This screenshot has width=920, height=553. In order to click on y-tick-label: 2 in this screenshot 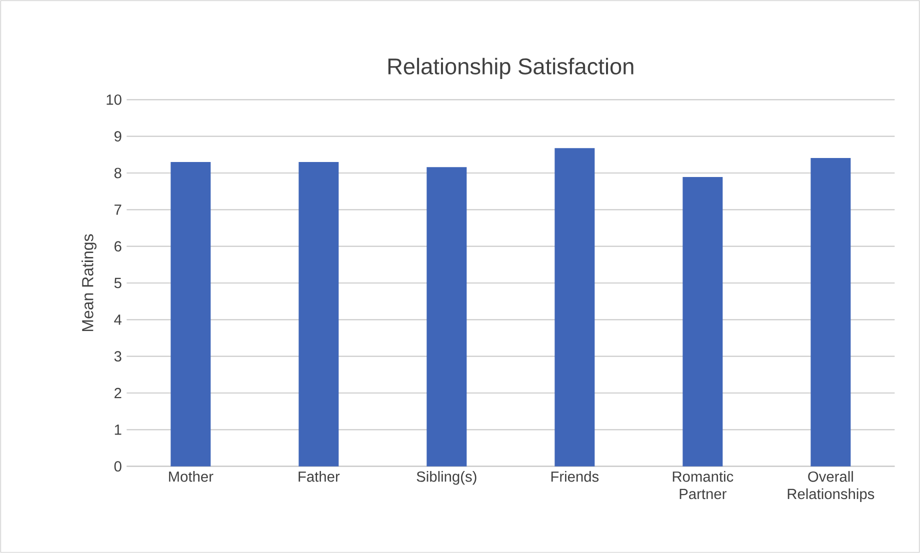, I will do `click(118, 393)`.